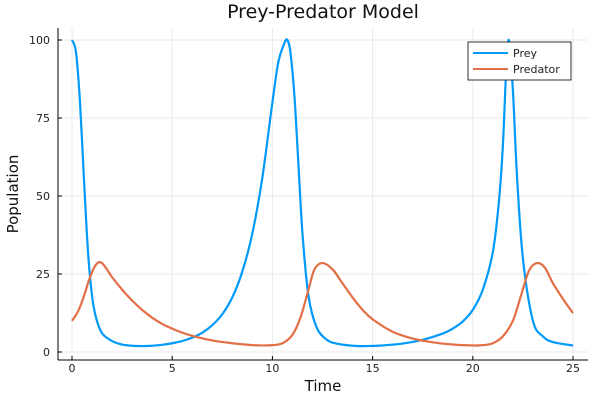 The width and height of the screenshot is (600, 400). I want to click on x-tick-label: 20, so click(473, 368).